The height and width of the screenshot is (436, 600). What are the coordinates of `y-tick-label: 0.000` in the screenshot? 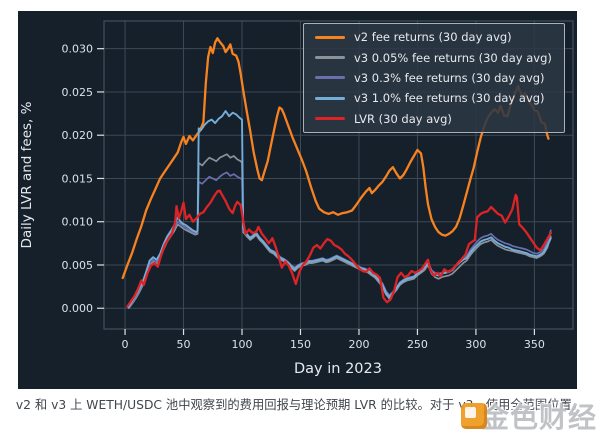 It's located at (78, 308).